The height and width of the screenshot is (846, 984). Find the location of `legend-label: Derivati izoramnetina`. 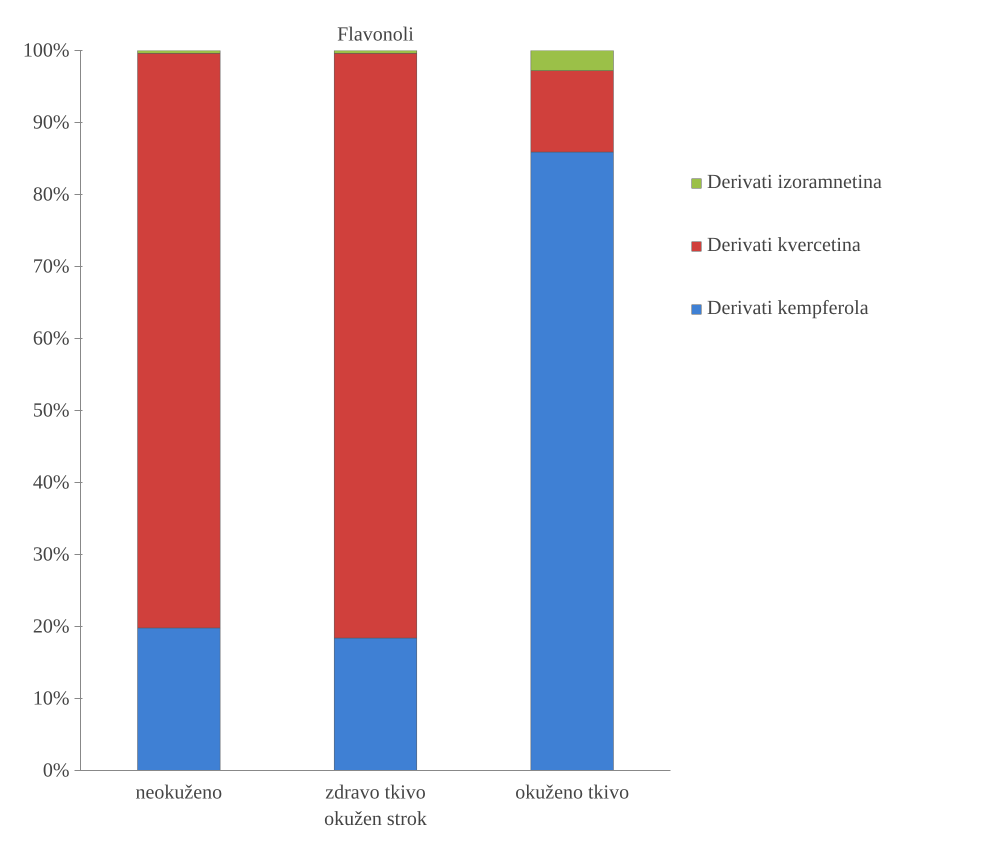

legend-label: Derivati izoramnetina is located at coordinates (794, 182).